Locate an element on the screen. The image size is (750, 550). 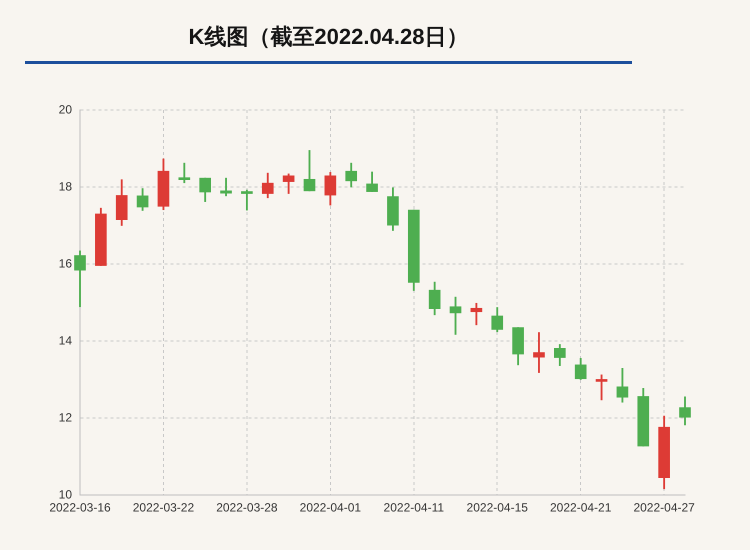
chart-title: K线图（截至2022.04.28日） is located at coordinates (328, 36).